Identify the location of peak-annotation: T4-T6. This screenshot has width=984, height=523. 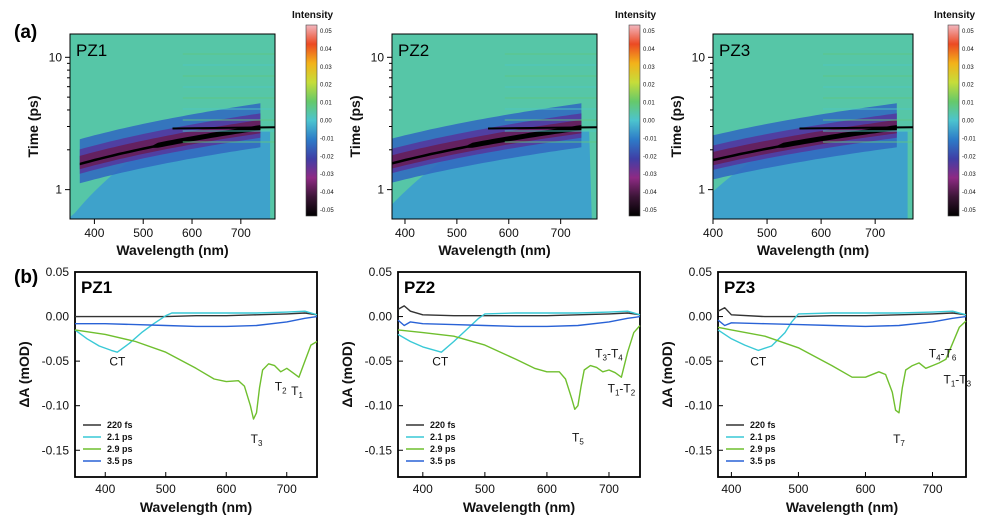
(943, 355).